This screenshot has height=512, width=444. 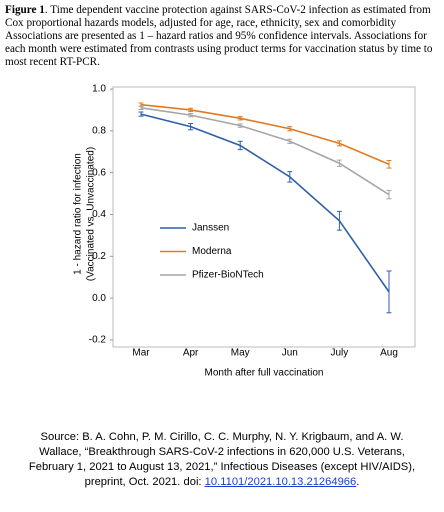 What do you see at coordinates (99, 298) in the screenshot?
I see `y-tick-label: 0.0` at bounding box center [99, 298].